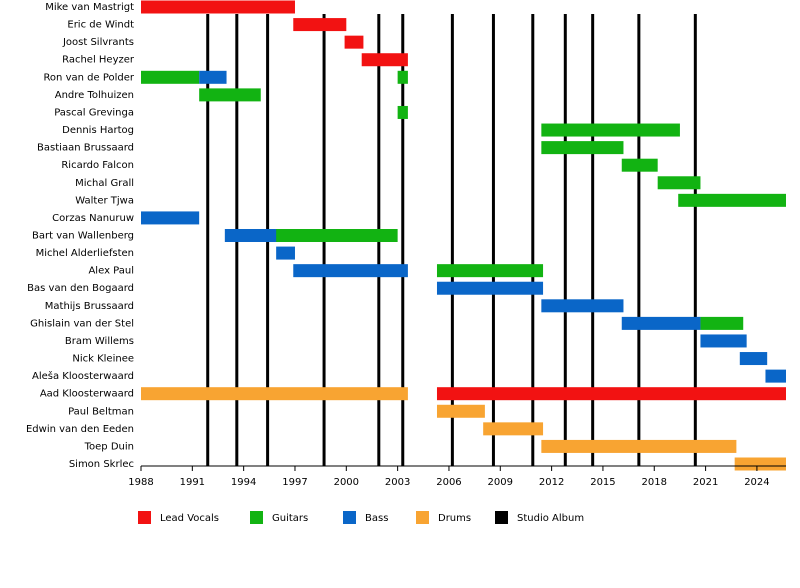 The width and height of the screenshot is (800, 588). What do you see at coordinates (346, 482) in the screenshot?
I see `x-tick-label: 2000` at bounding box center [346, 482].